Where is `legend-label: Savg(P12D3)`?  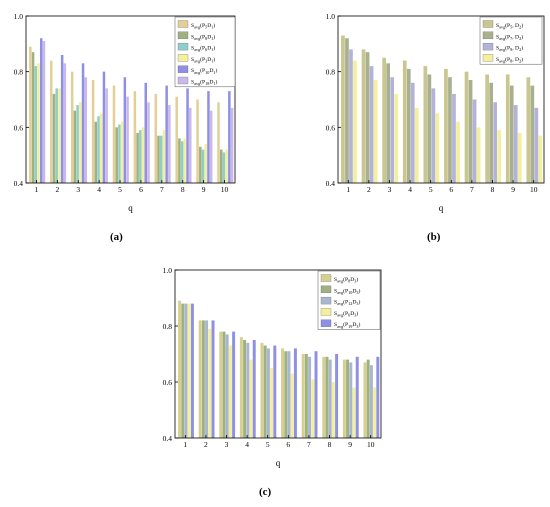
legend-label: Savg(P12D3) is located at coordinates (347, 303).